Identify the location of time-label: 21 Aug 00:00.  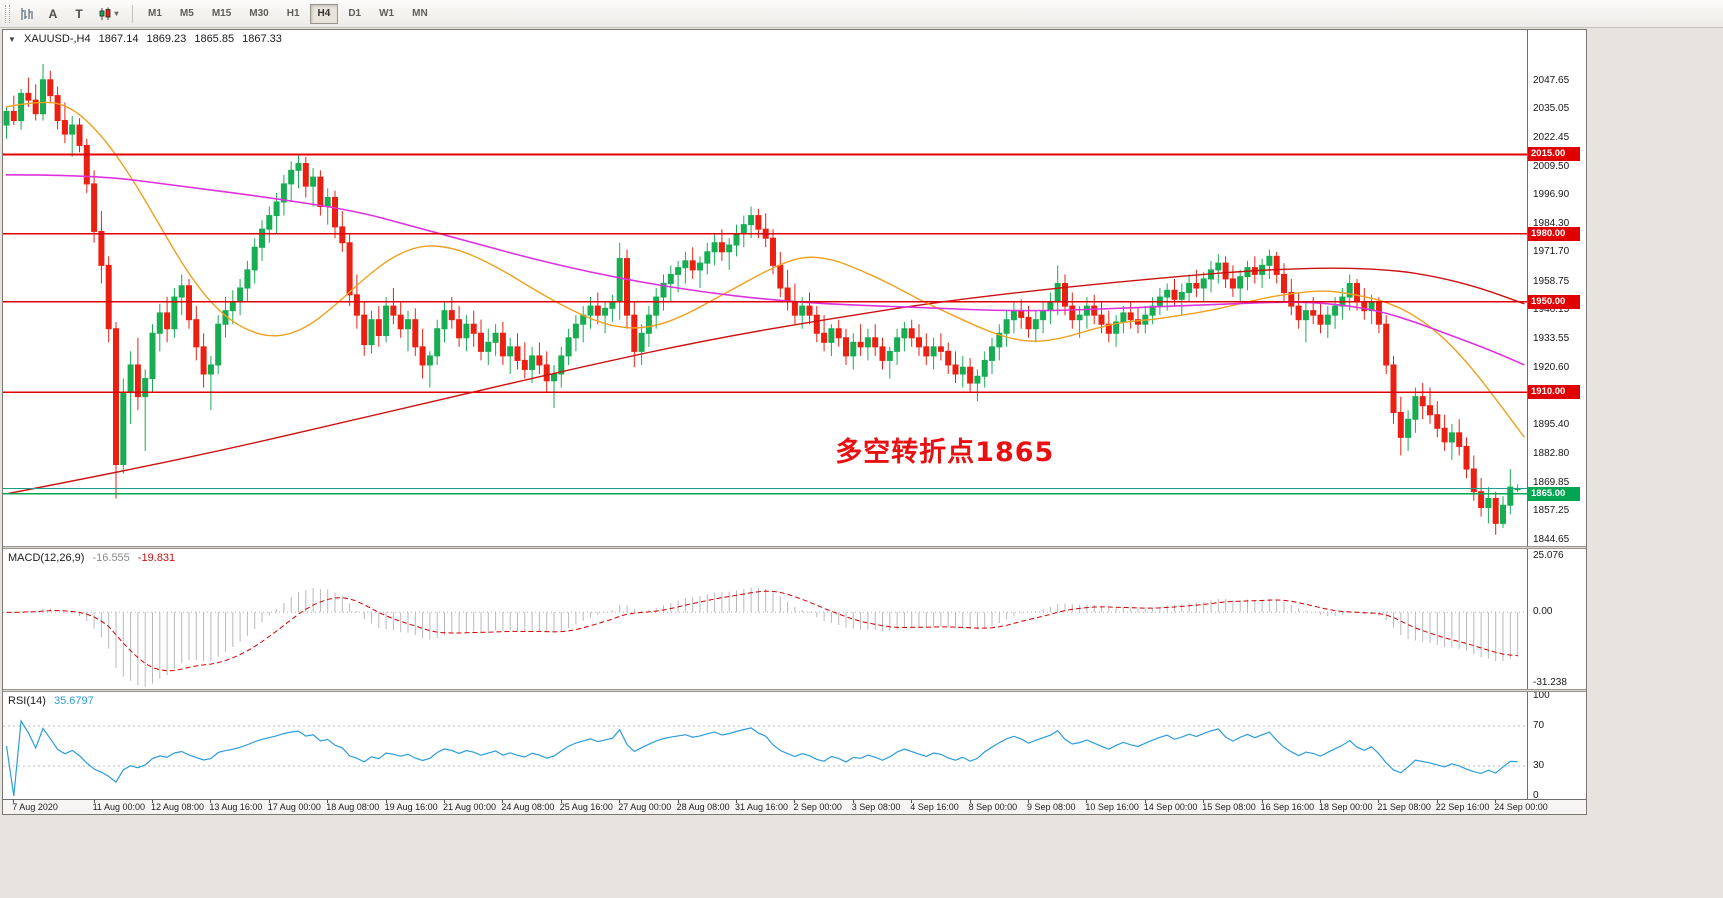
(470, 807).